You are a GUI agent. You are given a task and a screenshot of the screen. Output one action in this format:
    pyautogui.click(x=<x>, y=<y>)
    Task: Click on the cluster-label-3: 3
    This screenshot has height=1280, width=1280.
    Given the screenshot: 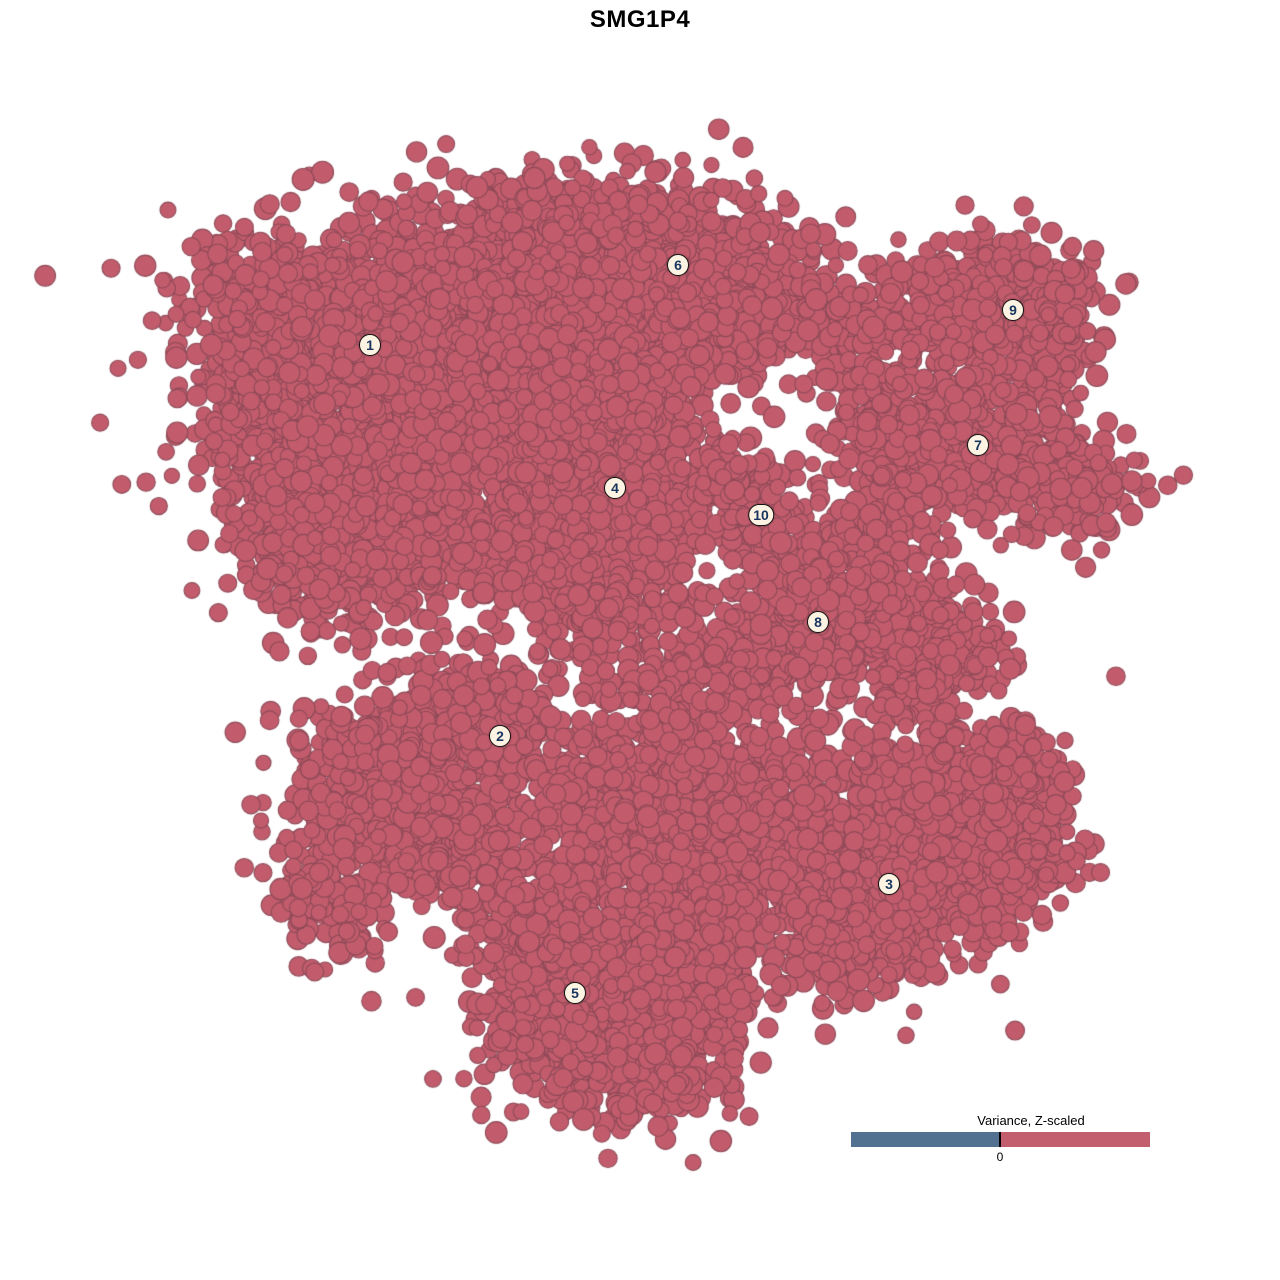 What is the action you would take?
    pyautogui.click(x=889, y=884)
    